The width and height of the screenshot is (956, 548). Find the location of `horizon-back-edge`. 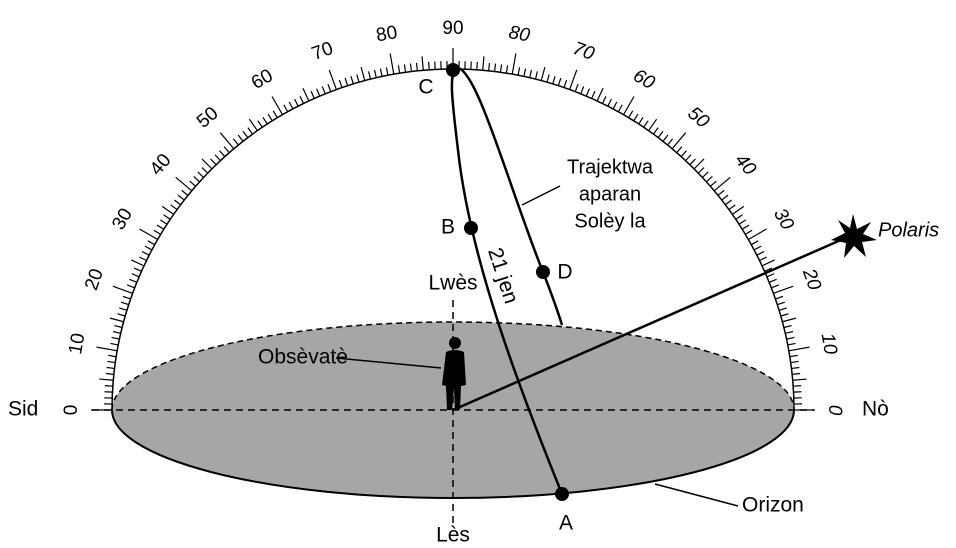

horizon-back-edge is located at coordinates (453, 366).